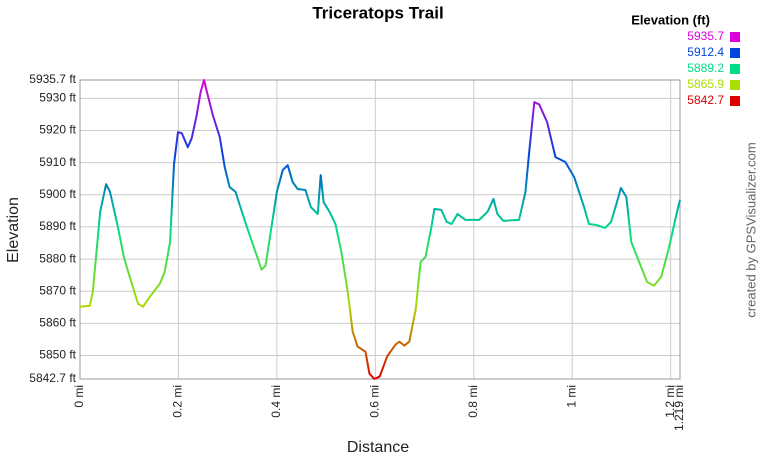  Describe the element at coordinates (57, 97) in the screenshot. I see `y-tick-label: 5930 ft` at that location.